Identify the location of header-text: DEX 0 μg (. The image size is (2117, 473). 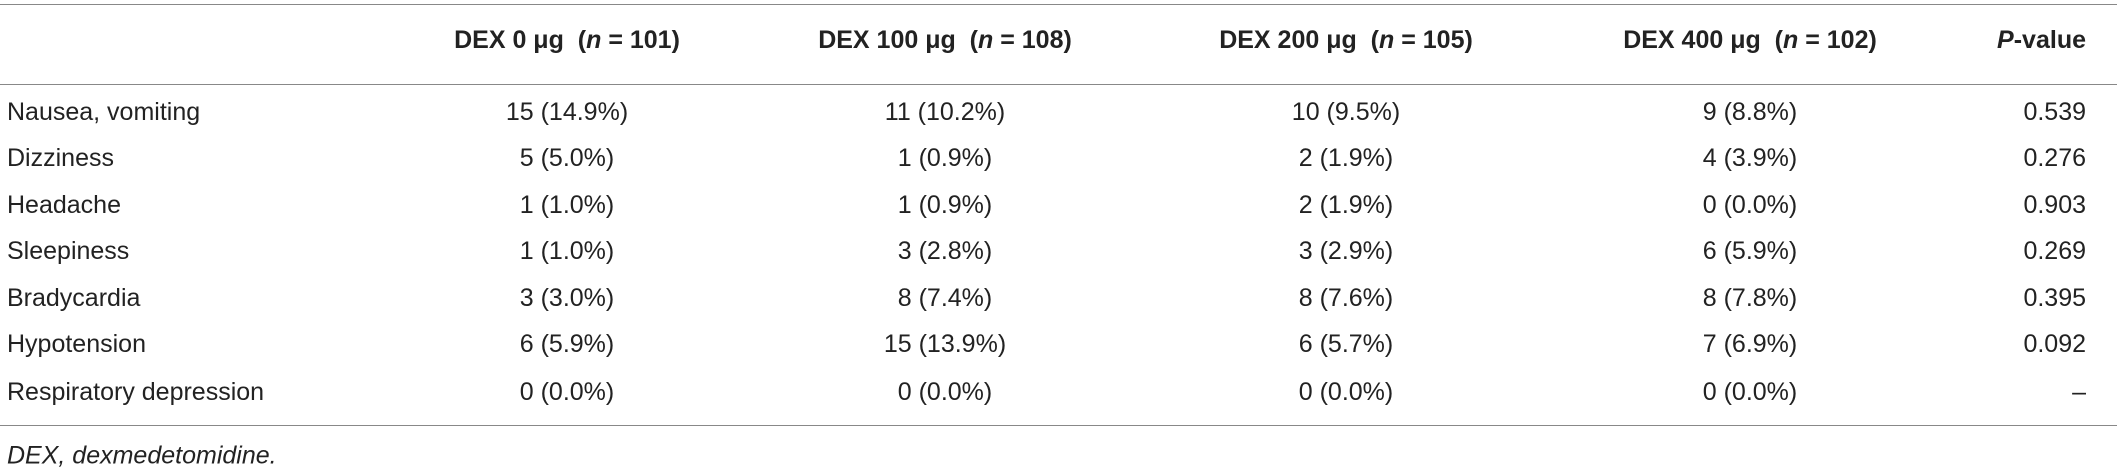
(520, 40).